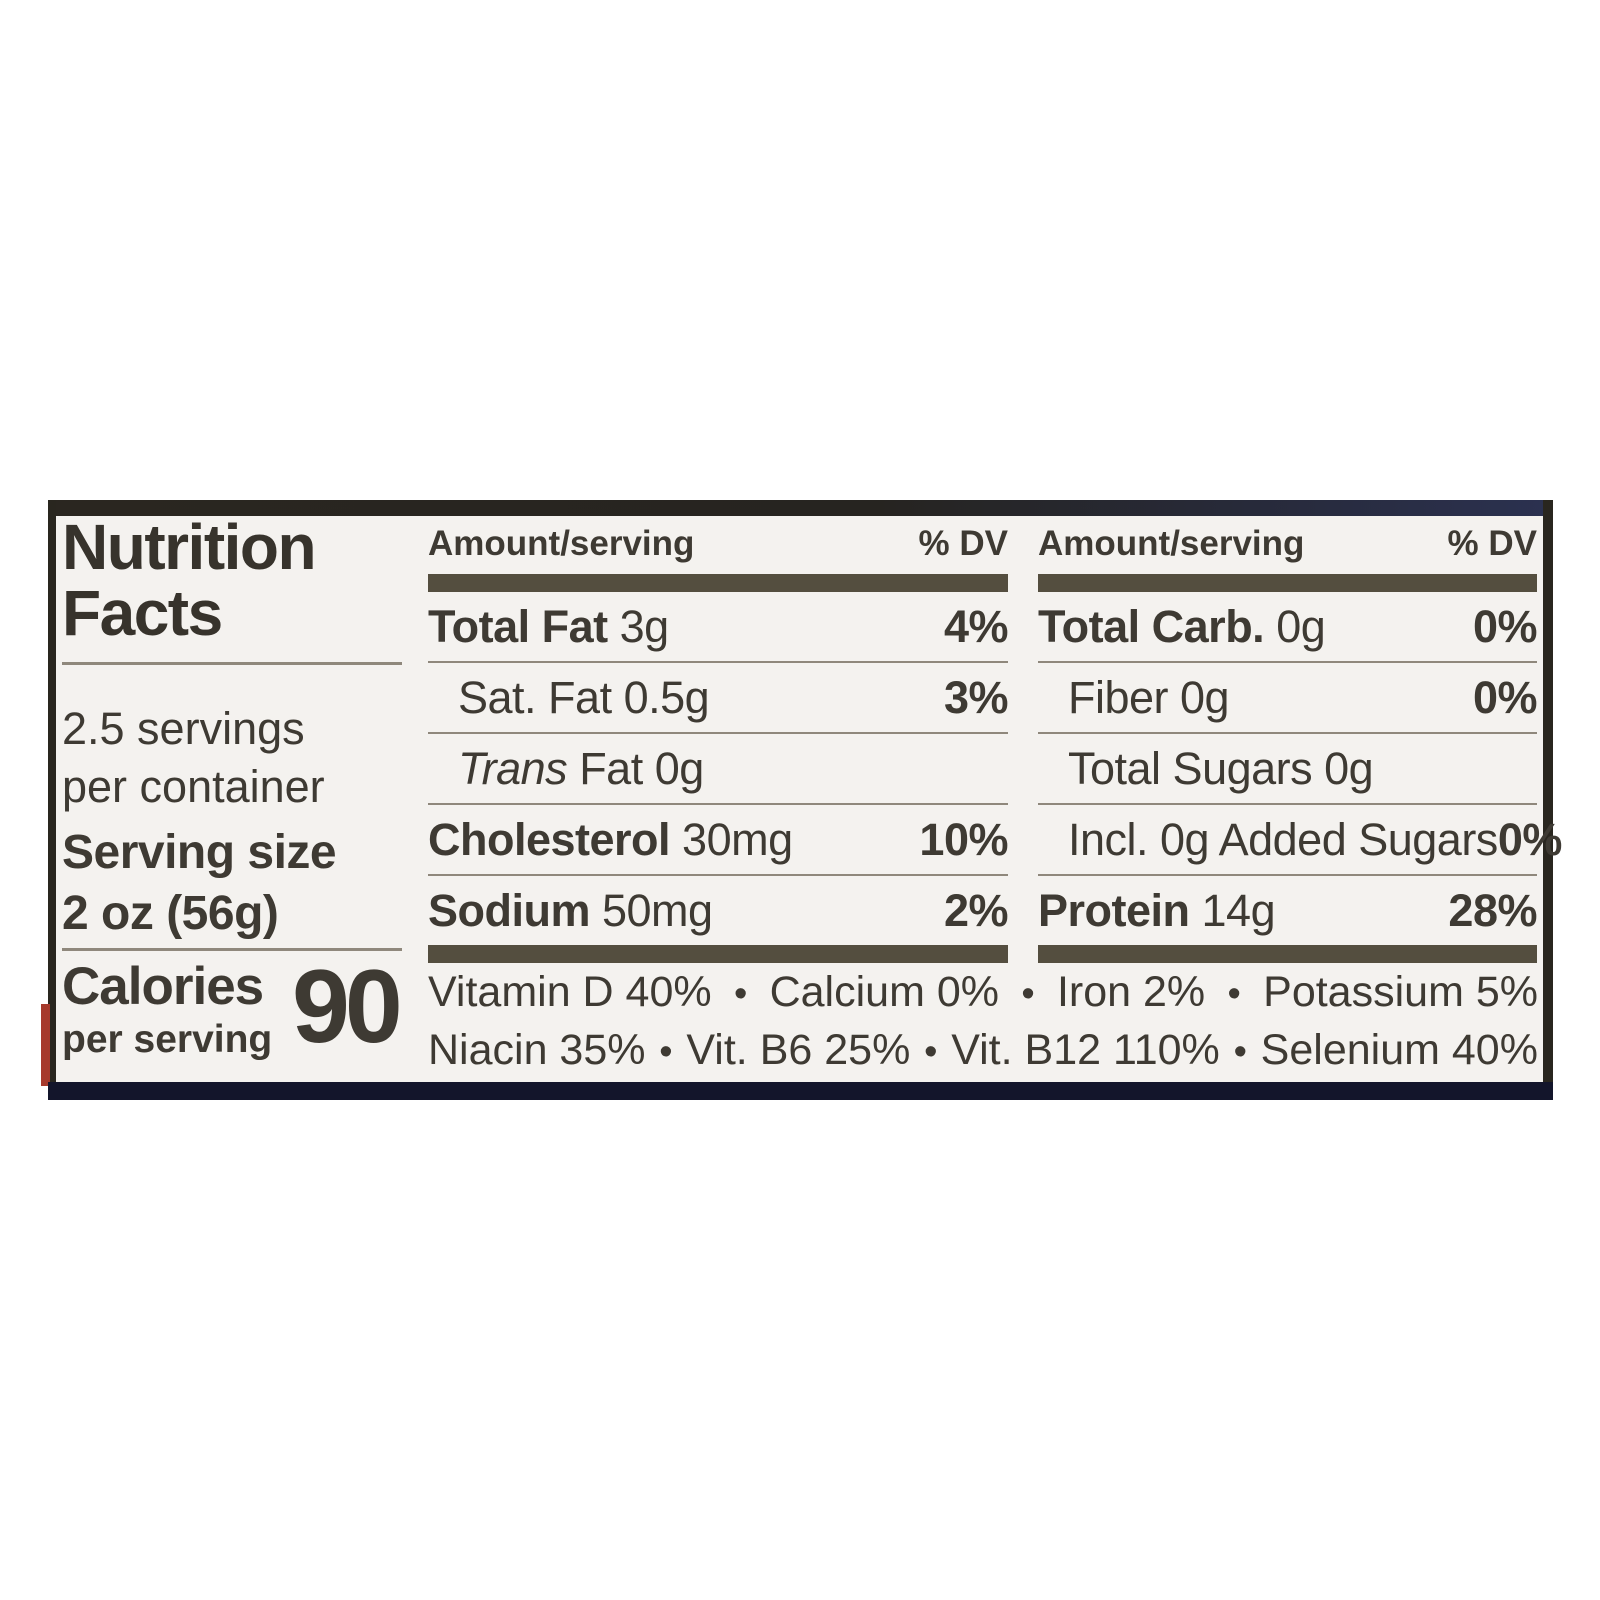 Image resolution: width=1600 pixels, height=1600 pixels. What do you see at coordinates (193, 786) in the screenshot?
I see `servings-unit: per container` at bounding box center [193, 786].